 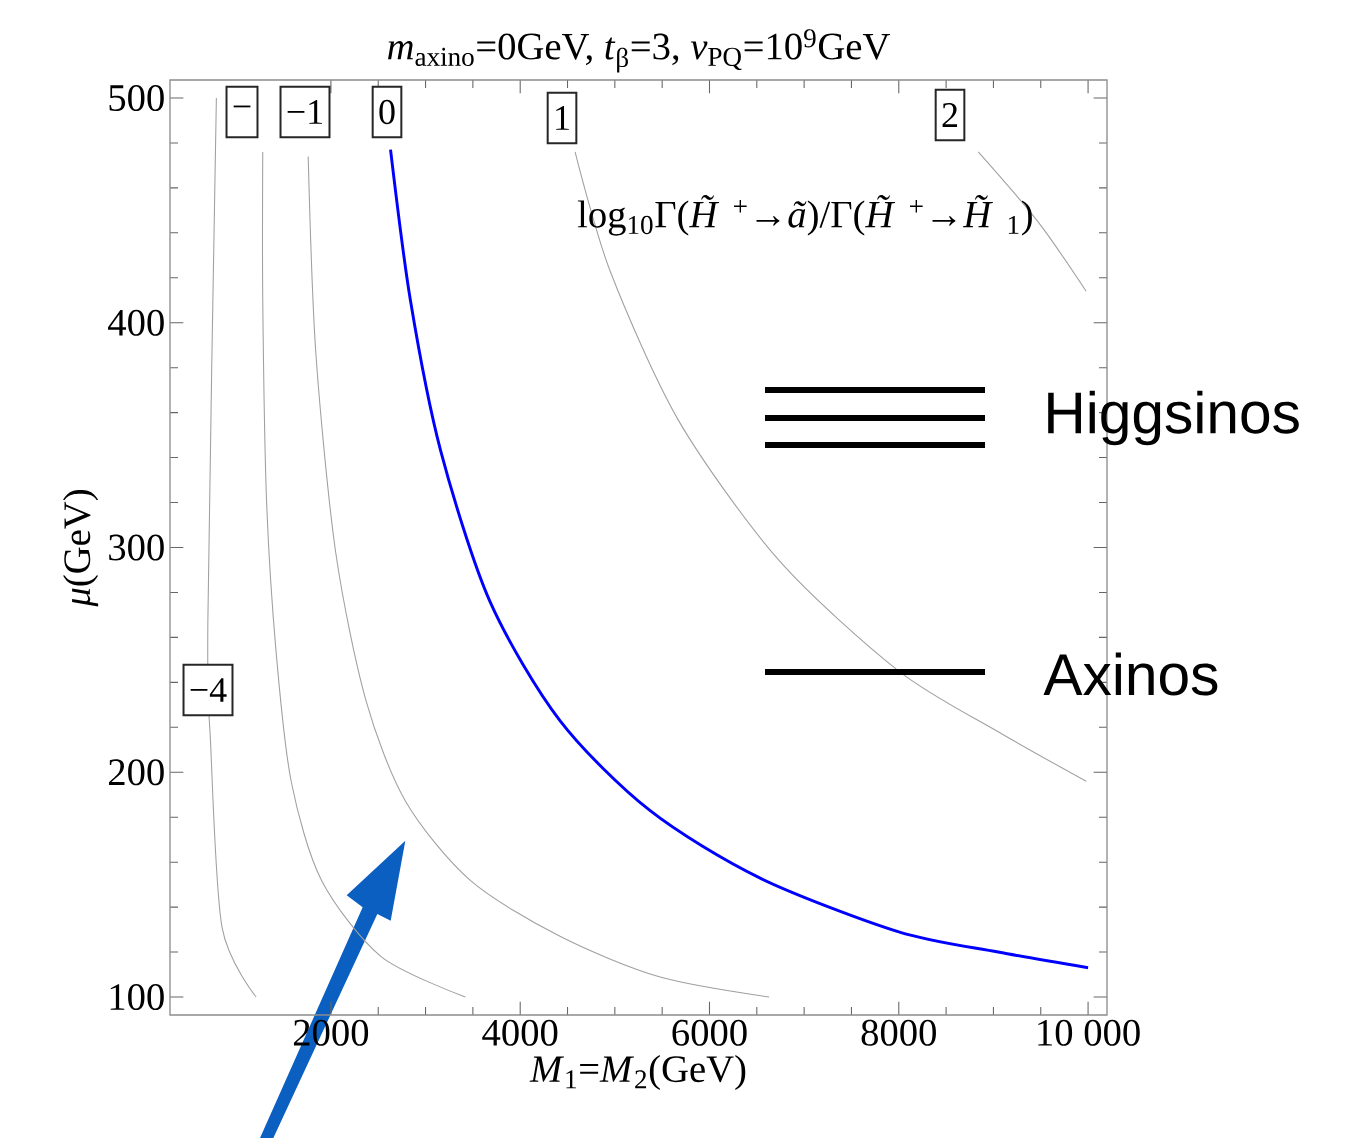 I want to click on annotation: Higgsinos, so click(x=1173, y=418).